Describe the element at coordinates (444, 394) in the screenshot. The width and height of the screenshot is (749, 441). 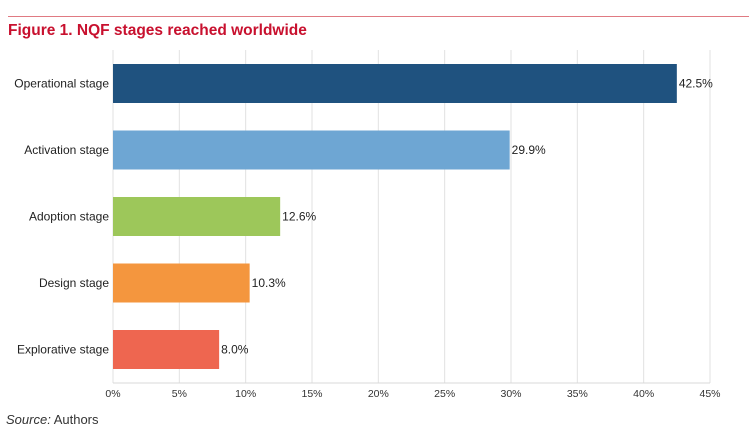
I see `x-tick-label: 25%` at that location.